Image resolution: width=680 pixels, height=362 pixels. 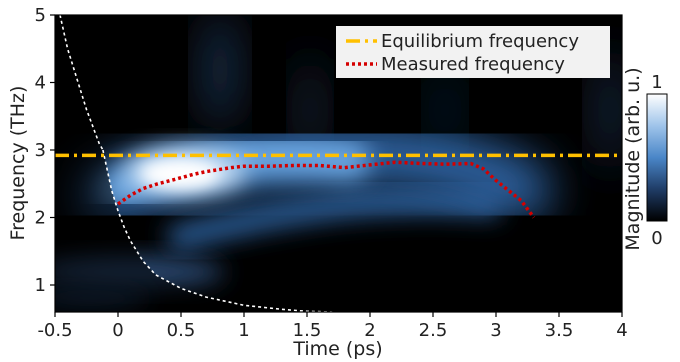 I want to click on legend: Equilibrium frequency Measured frequency, so click(x=473, y=52).